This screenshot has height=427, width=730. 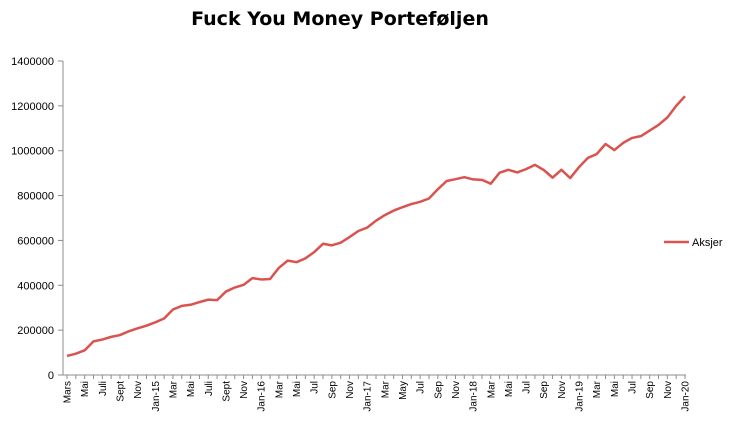 I want to click on legend-label: Aksjer, so click(x=707, y=243).